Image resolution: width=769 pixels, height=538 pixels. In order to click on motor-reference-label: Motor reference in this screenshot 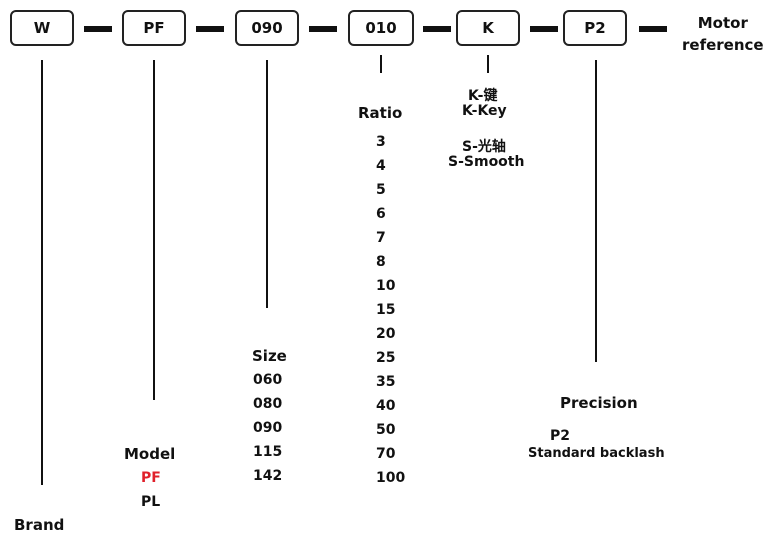, I will do `click(723, 34)`.